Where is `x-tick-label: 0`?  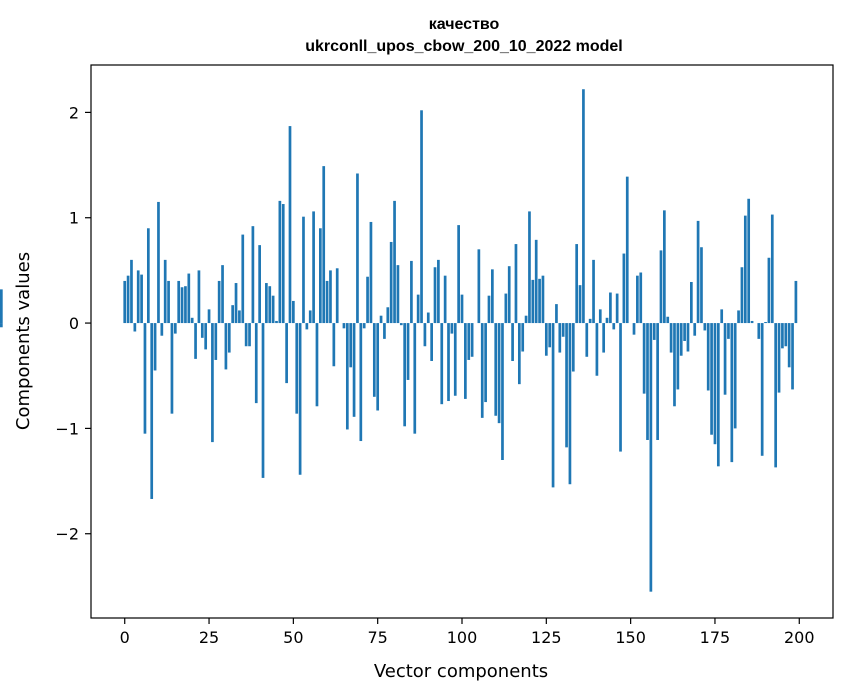
x-tick-label: 0 is located at coordinates (125, 637).